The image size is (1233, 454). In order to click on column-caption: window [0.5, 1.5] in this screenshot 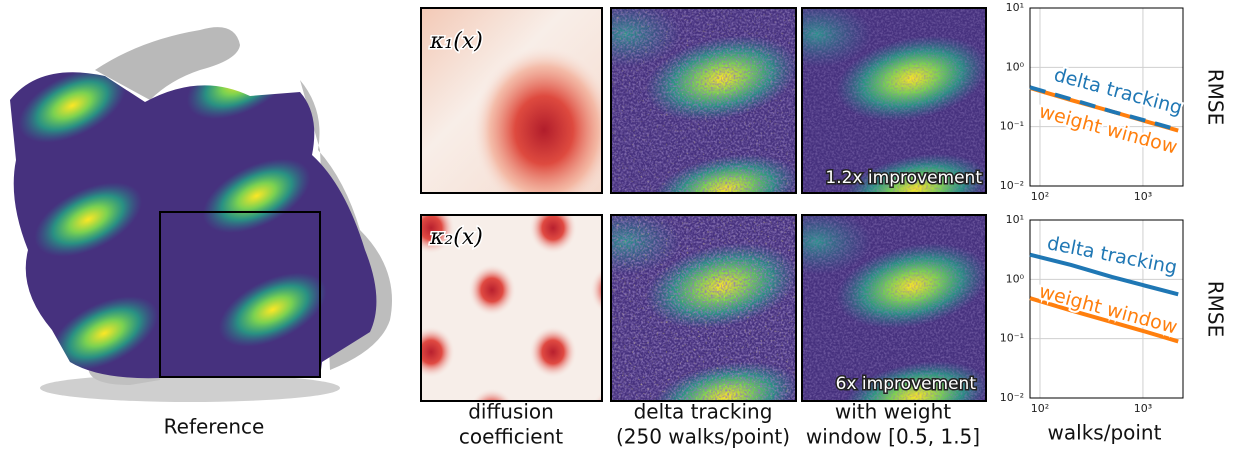, I will do `click(893, 437)`.